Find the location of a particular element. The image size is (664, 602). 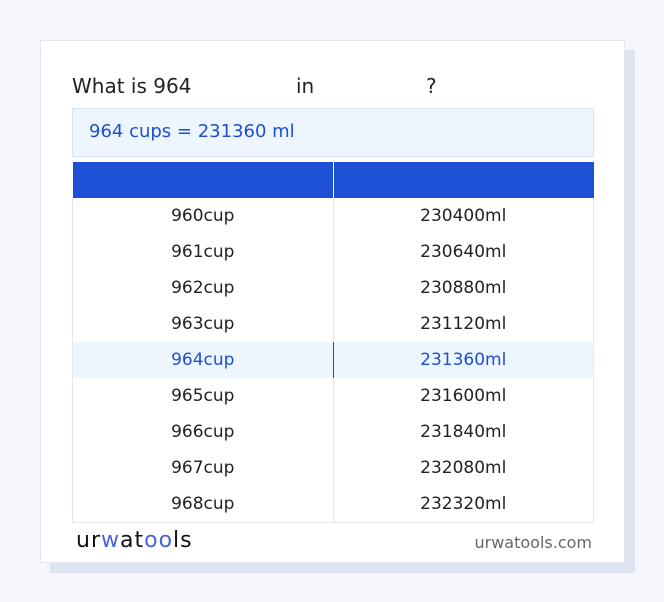

table-row: 966cup 231840ml is located at coordinates (333, 432).